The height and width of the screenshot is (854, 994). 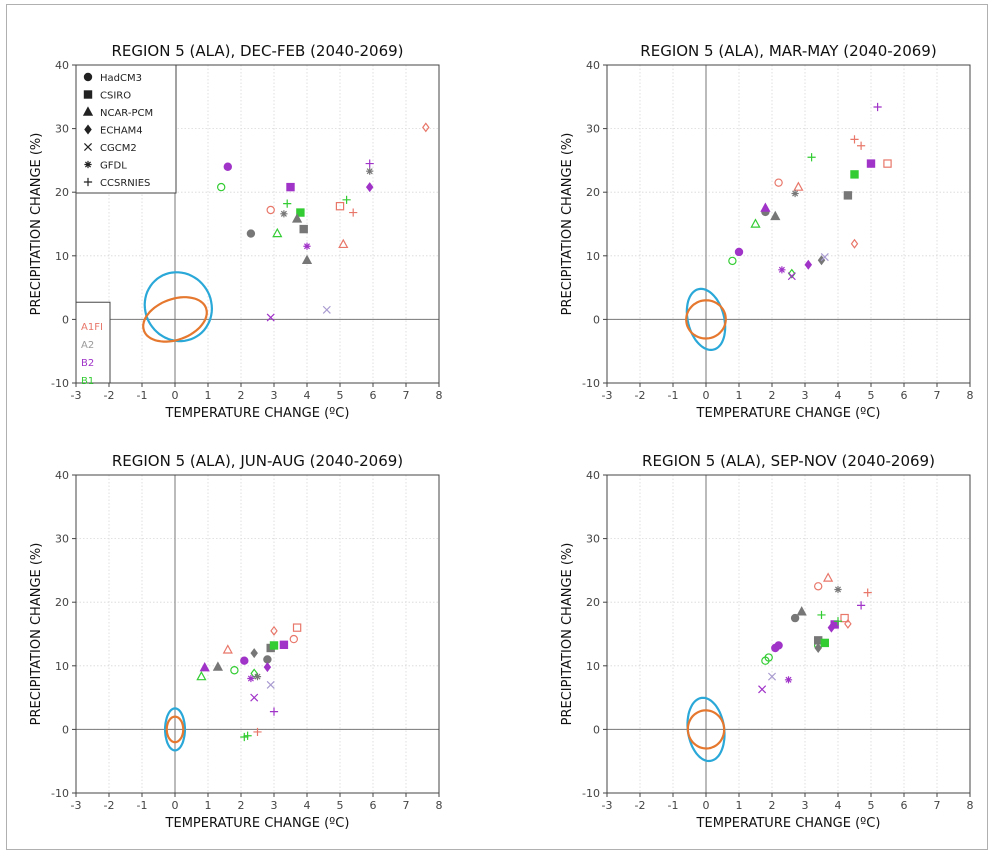 What do you see at coordinates (87, 345) in the screenshot?
I see `legend-scenario-label: A2` at bounding box center [87, 345].